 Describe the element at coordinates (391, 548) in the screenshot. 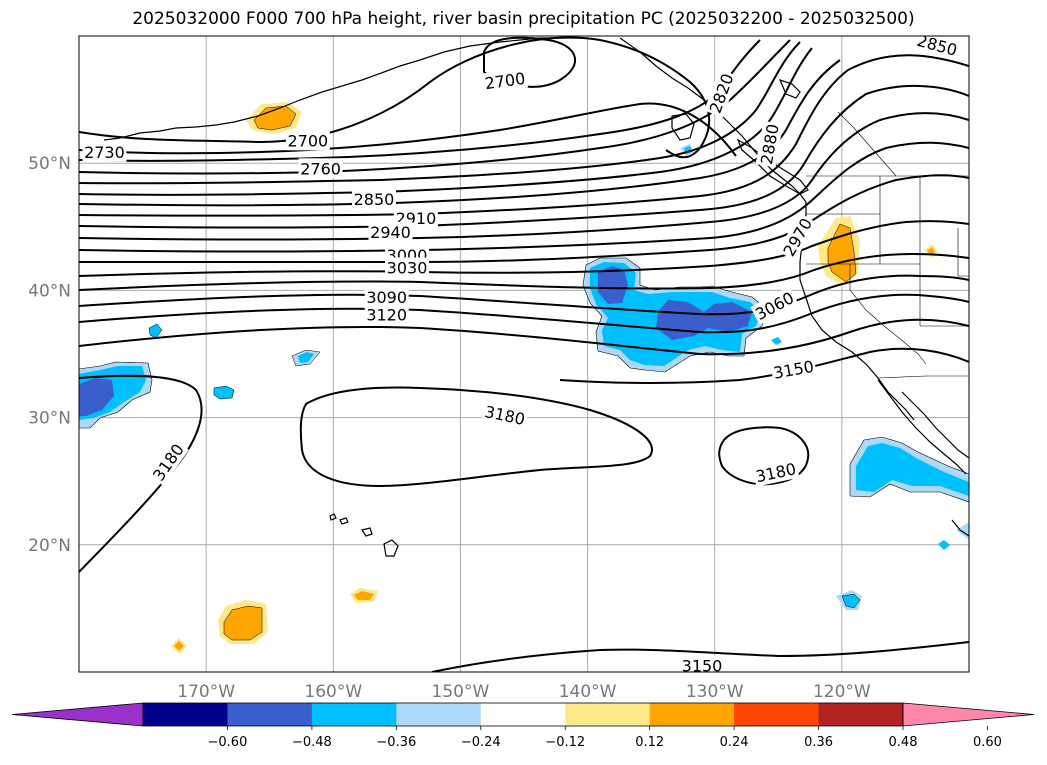

I see `coastline-hawaii-big-island` at that location.